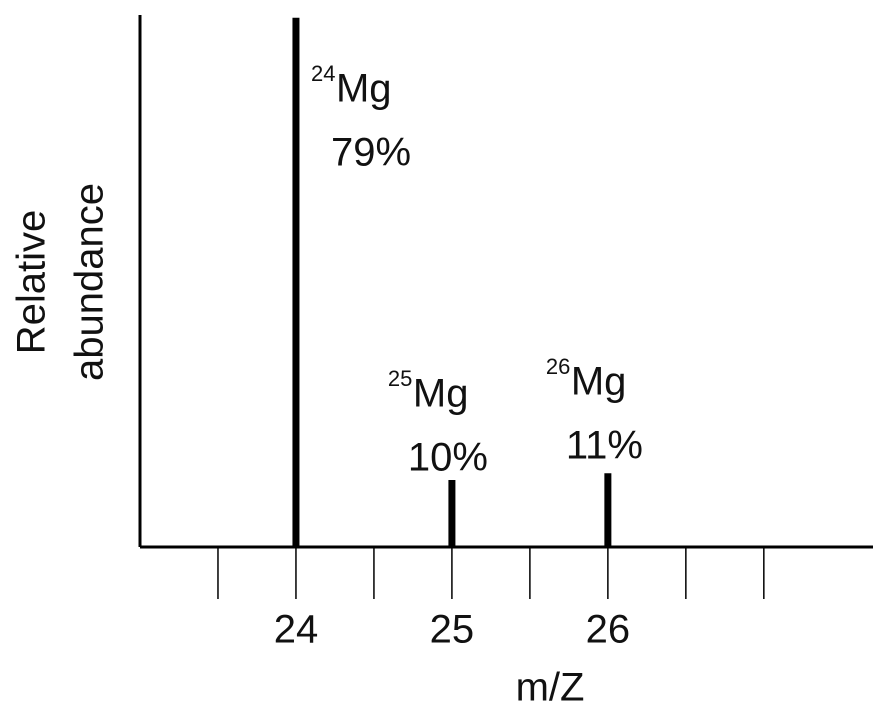 The width and height of the screenshot is (873, 714). Describe the element at coordinates (604, 446) in the screenshot. I see `value-label: 11%` at that location.